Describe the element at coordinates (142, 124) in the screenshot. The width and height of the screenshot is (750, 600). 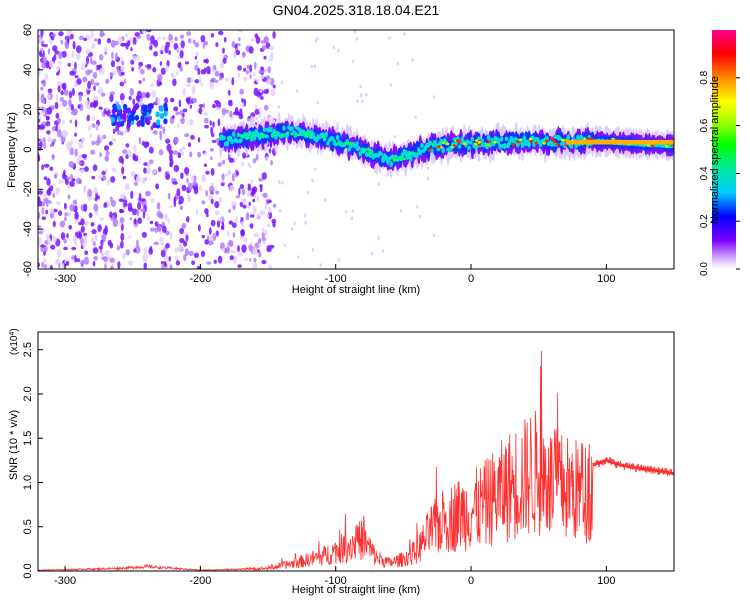
I see `cluster-blob` at that location.